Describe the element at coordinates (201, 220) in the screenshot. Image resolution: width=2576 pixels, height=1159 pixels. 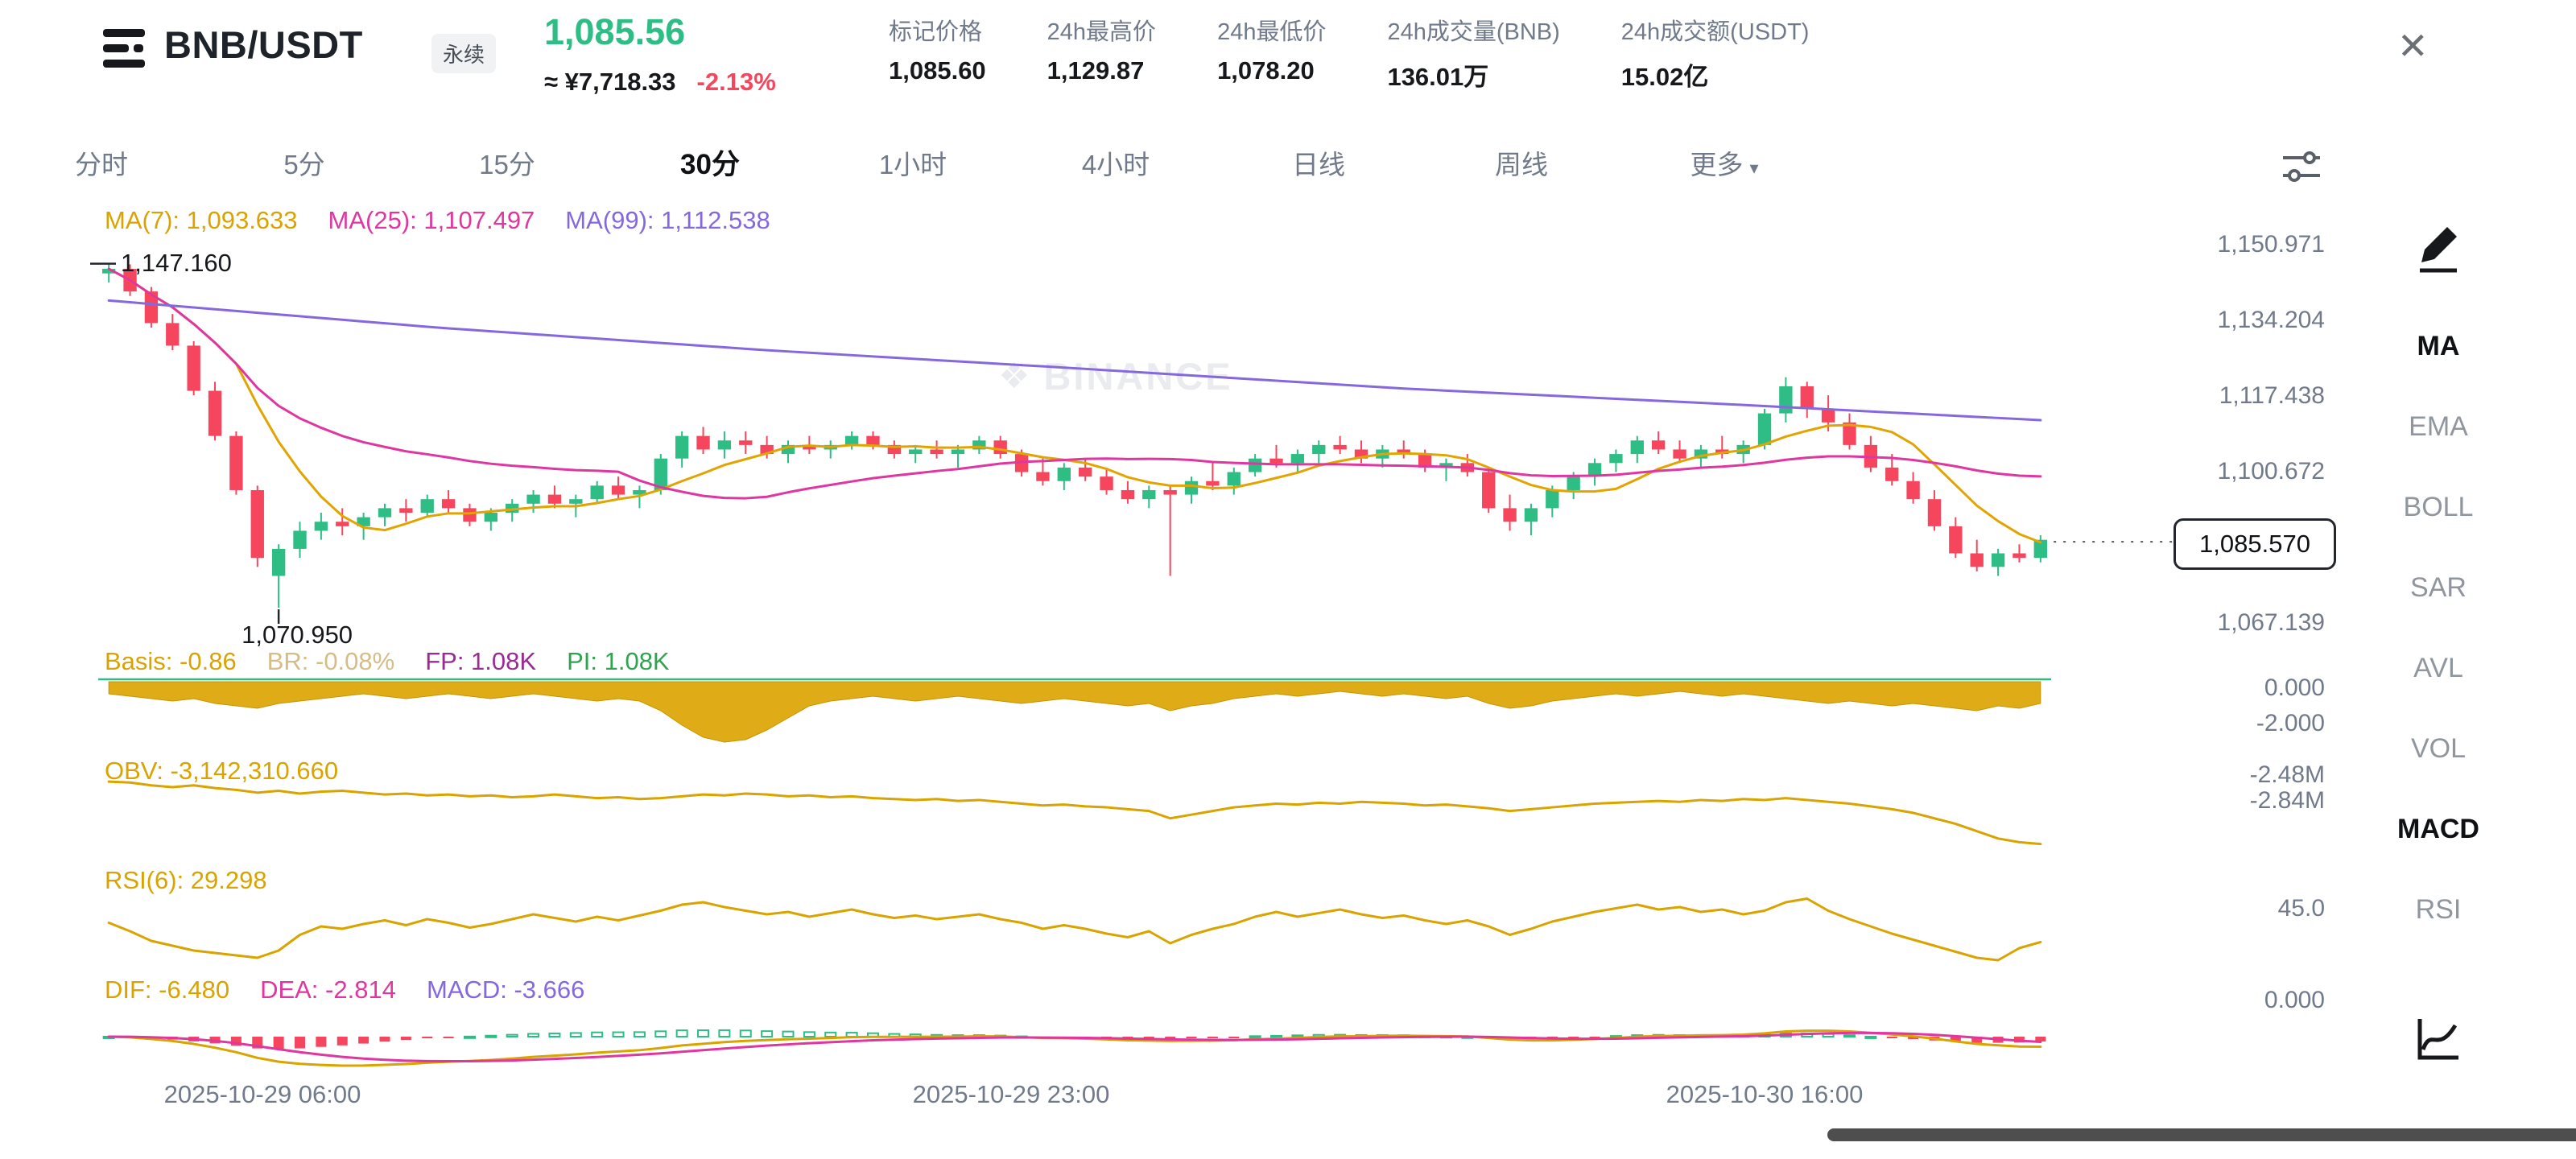
I see `ma7-label: MA(7): 1,093.633` at that location.